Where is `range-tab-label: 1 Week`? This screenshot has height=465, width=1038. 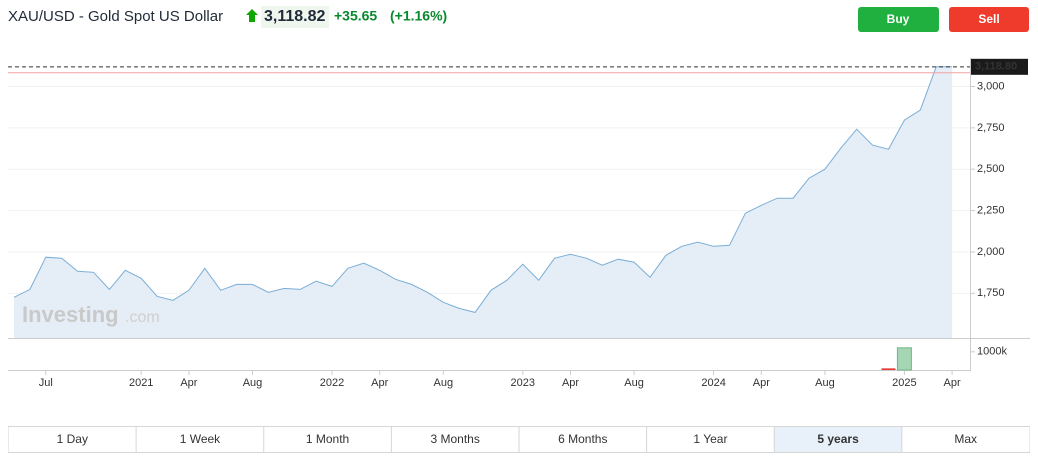 range-tab-label: 1 Week is located at coordinates (200, 439).